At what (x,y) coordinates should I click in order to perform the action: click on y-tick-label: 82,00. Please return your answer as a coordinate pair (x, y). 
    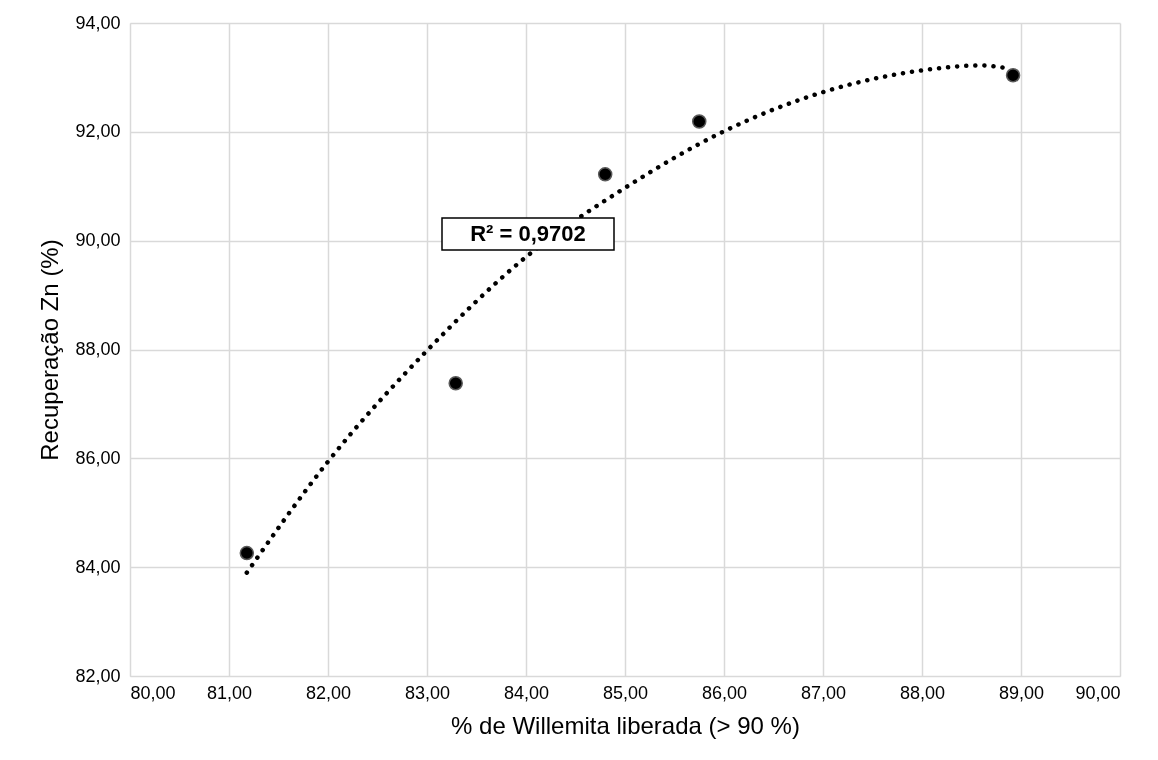
    Looking at the image, I should click on (98, 675).